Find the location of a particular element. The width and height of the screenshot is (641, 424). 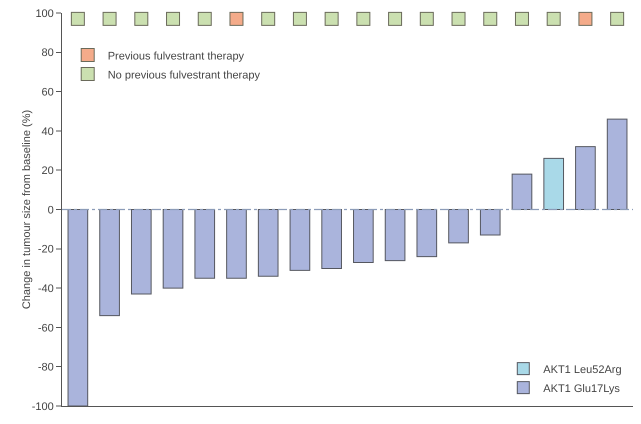

y-tick-label: 100 is located at coordinates (44, 14).